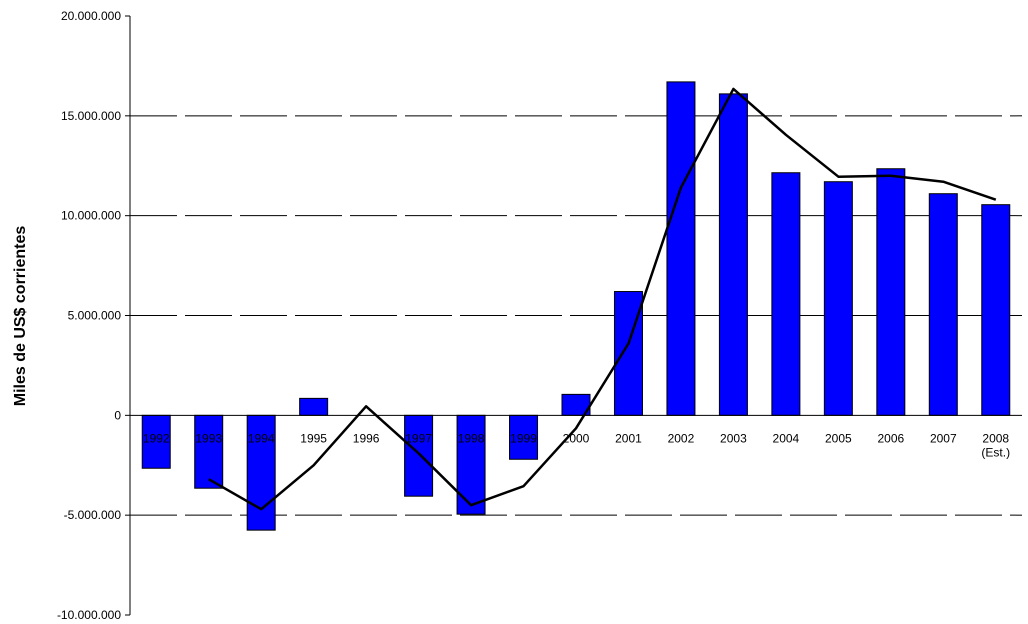  What do you see at coordinates (91, 216) in the screenshot?
I see `y-tick-label: 10.000.000` at bounding box center [91, 216].